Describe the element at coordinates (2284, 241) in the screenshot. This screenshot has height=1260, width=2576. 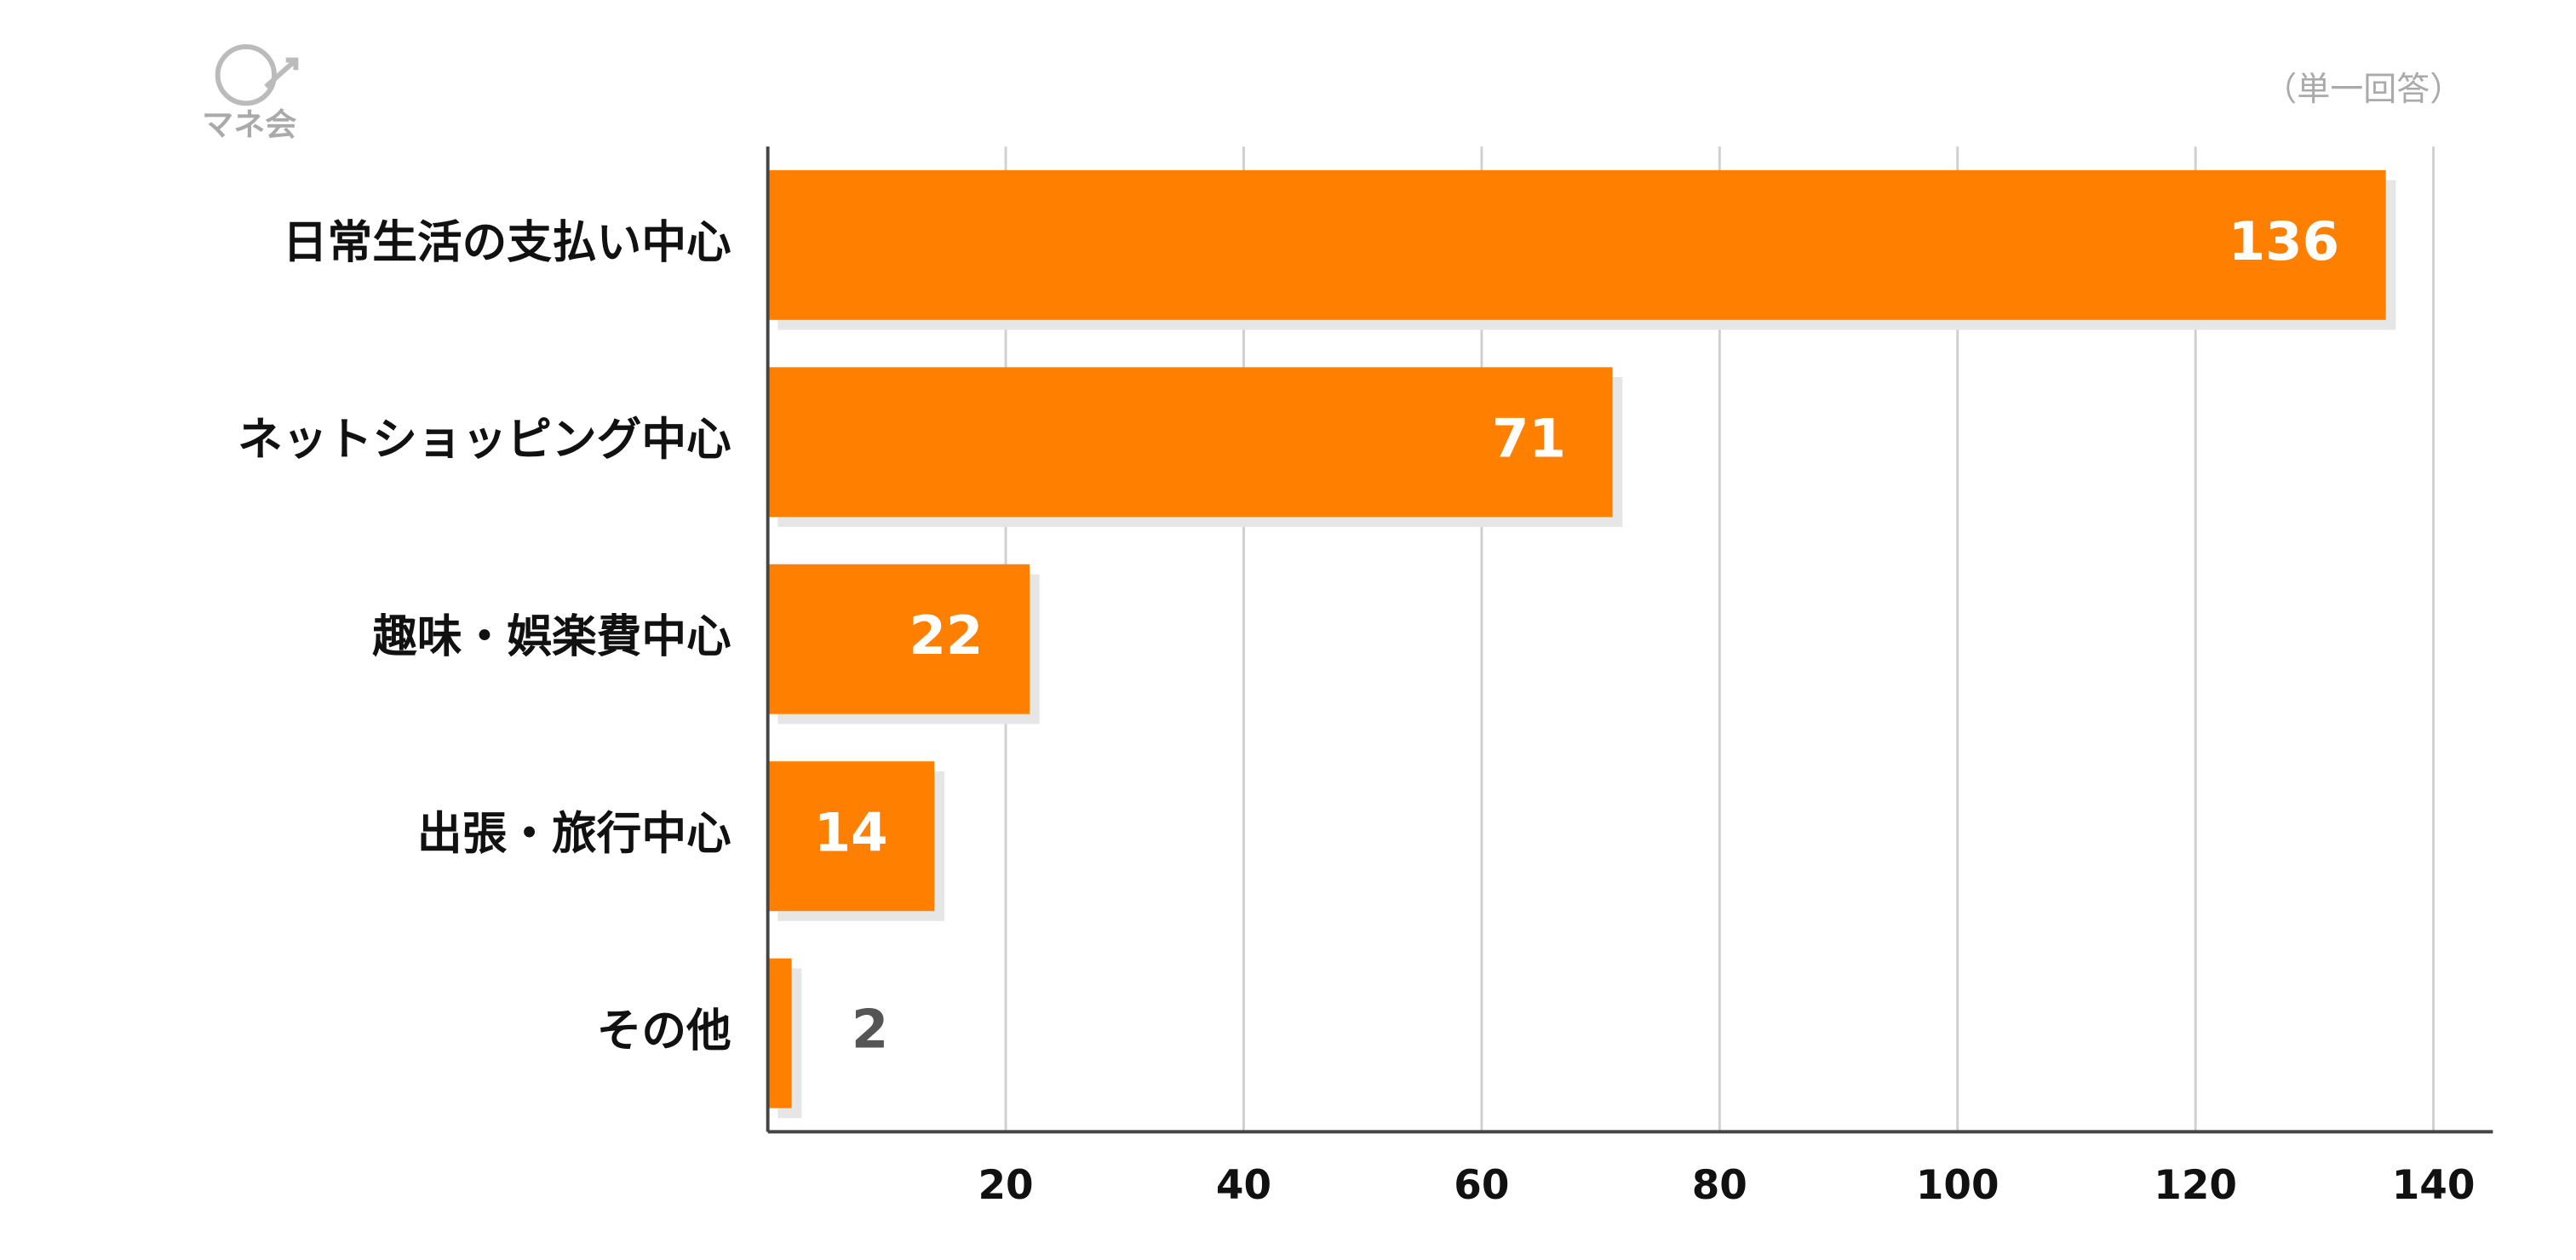
I see `value-label: 136` at that location.